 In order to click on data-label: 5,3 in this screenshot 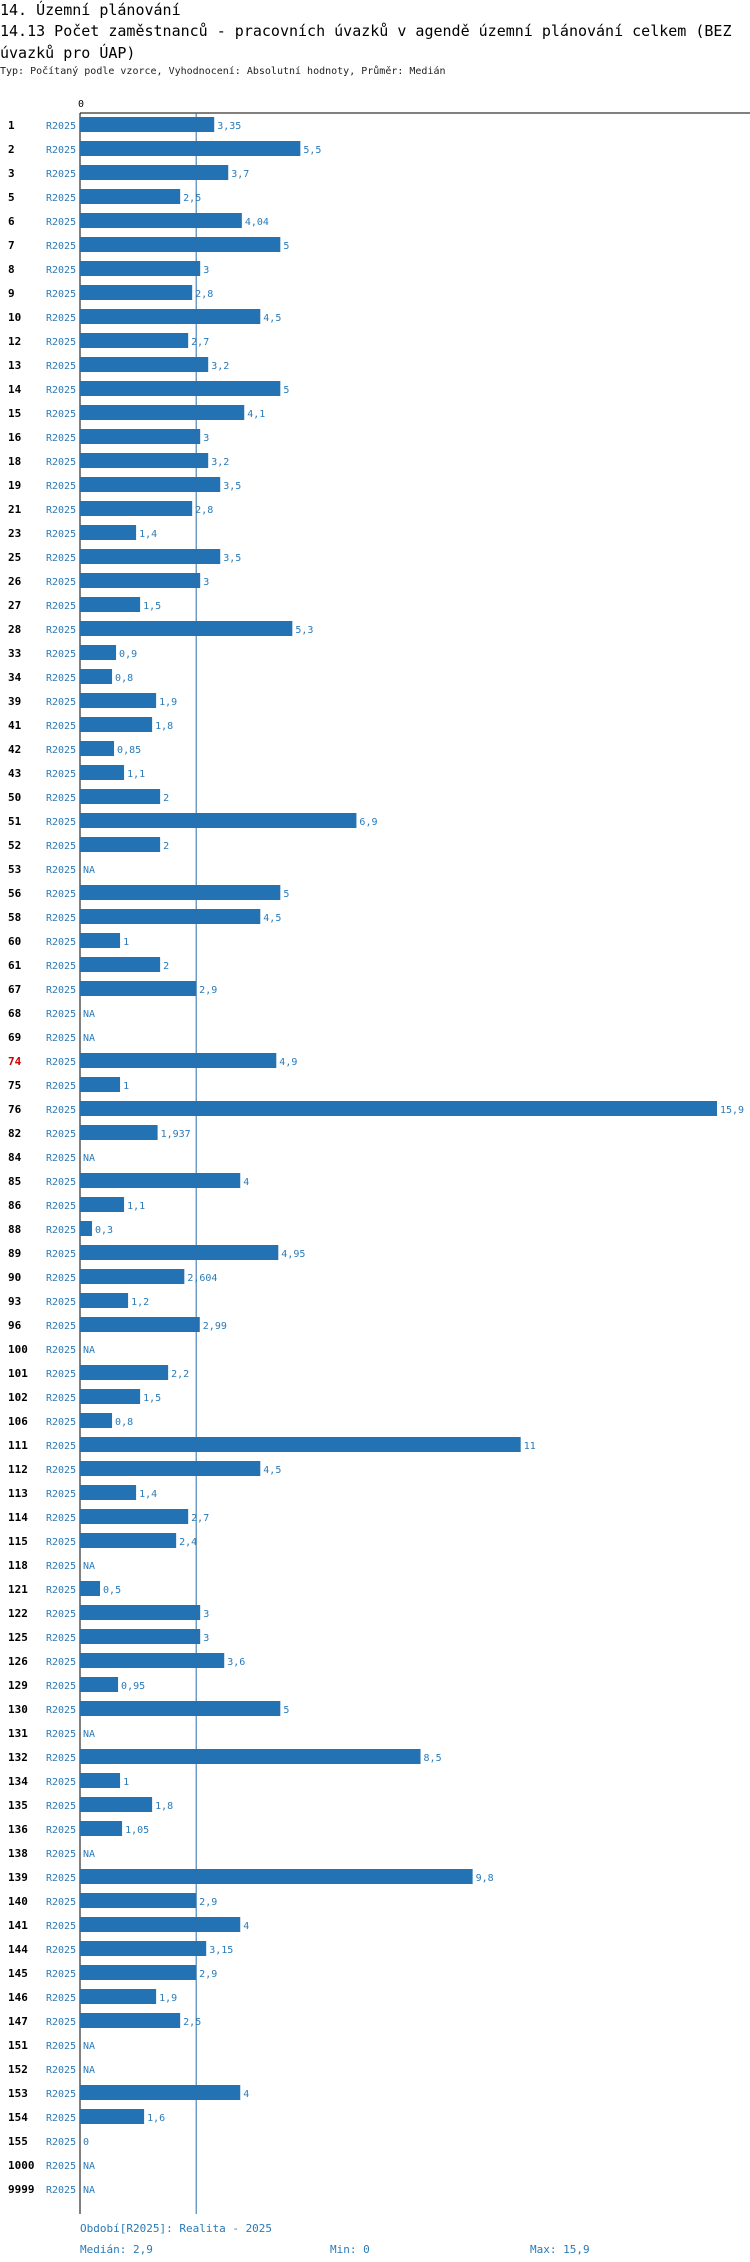, I will do `click(304, 630)`.